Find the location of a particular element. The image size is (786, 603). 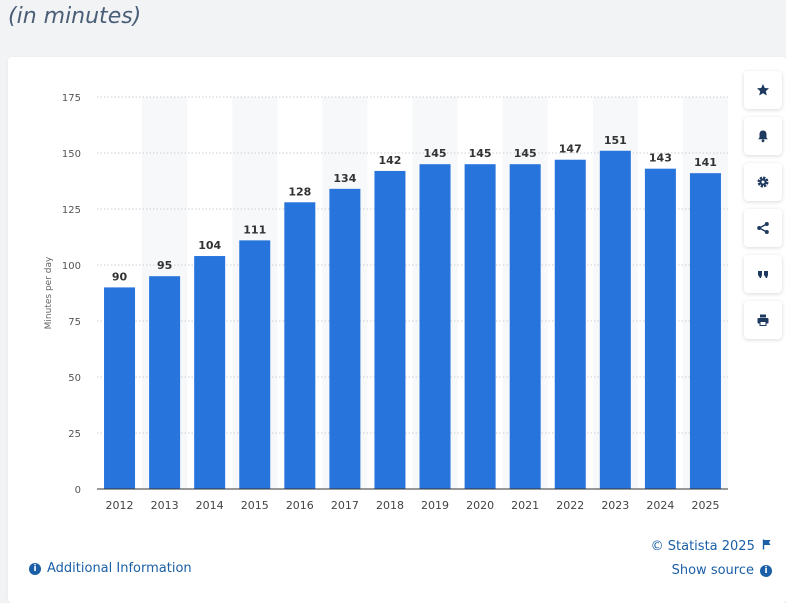

share-button is located at coordinates (763, 228).